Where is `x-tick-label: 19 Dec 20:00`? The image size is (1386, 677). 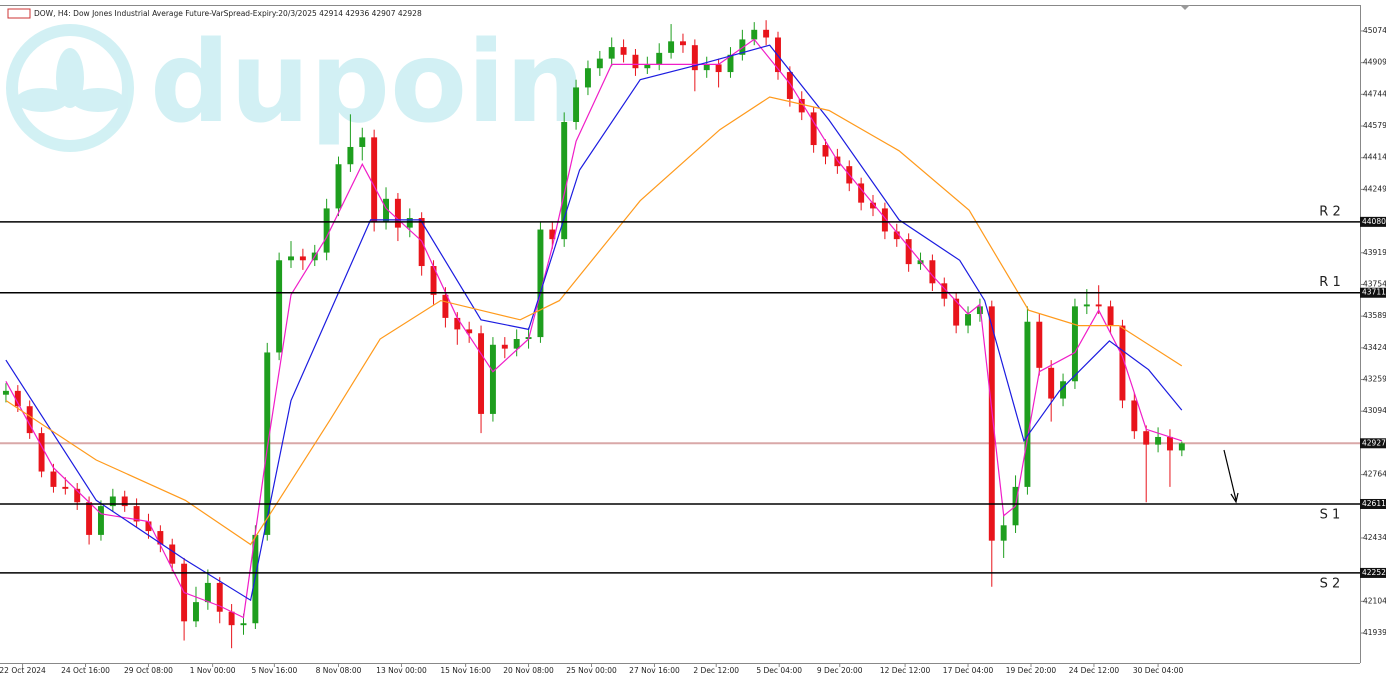 x-tick-label: 19 Dec 20:00 is located at coordinates (1031, 670).